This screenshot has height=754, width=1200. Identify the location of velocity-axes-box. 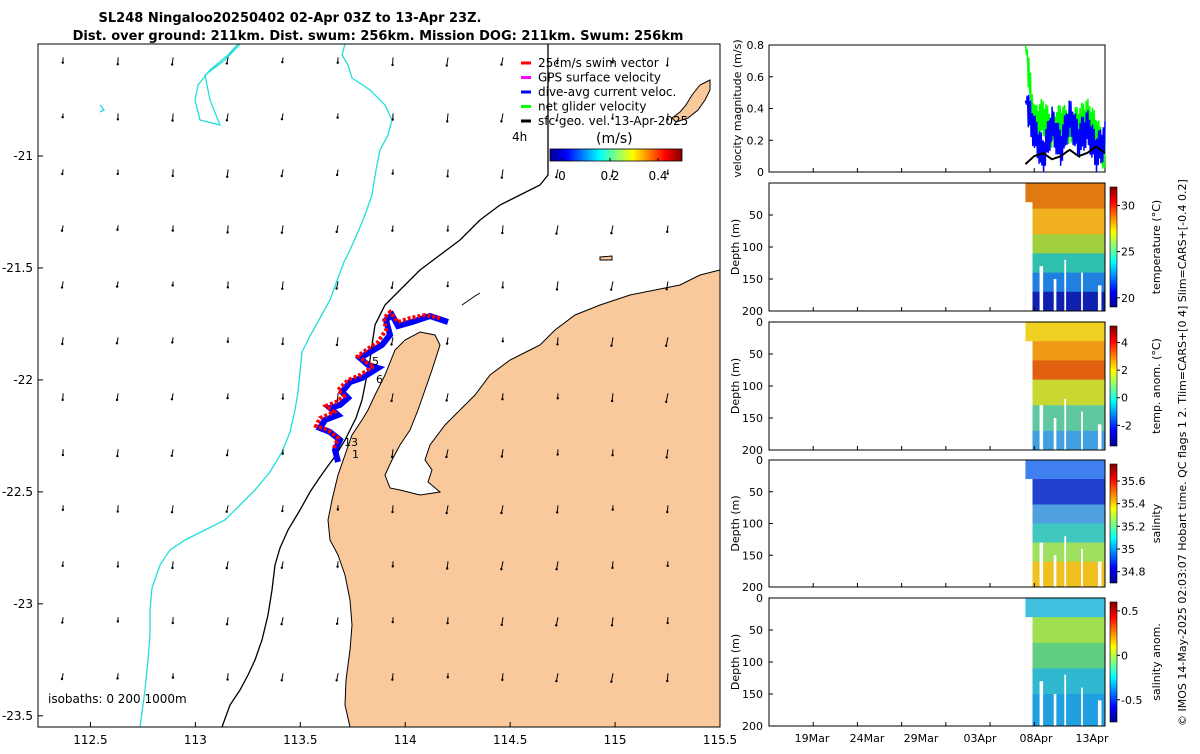
(937, 108).